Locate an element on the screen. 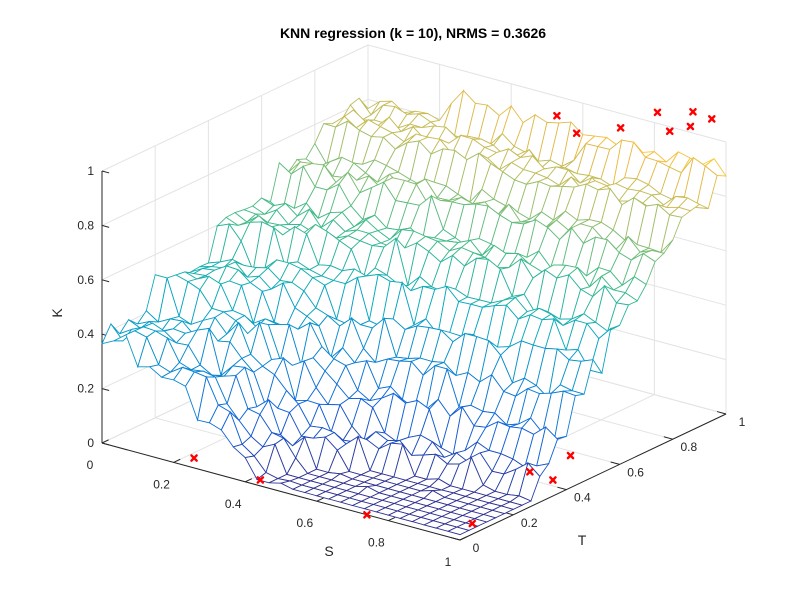  x-tick-label: 0.4 is located at coordinates (233, 504).